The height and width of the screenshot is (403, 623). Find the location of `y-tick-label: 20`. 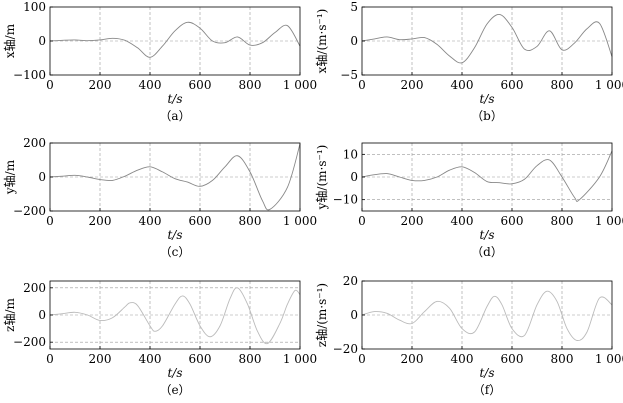

y-tick-label: 20 is located at coordinates (350, 281).